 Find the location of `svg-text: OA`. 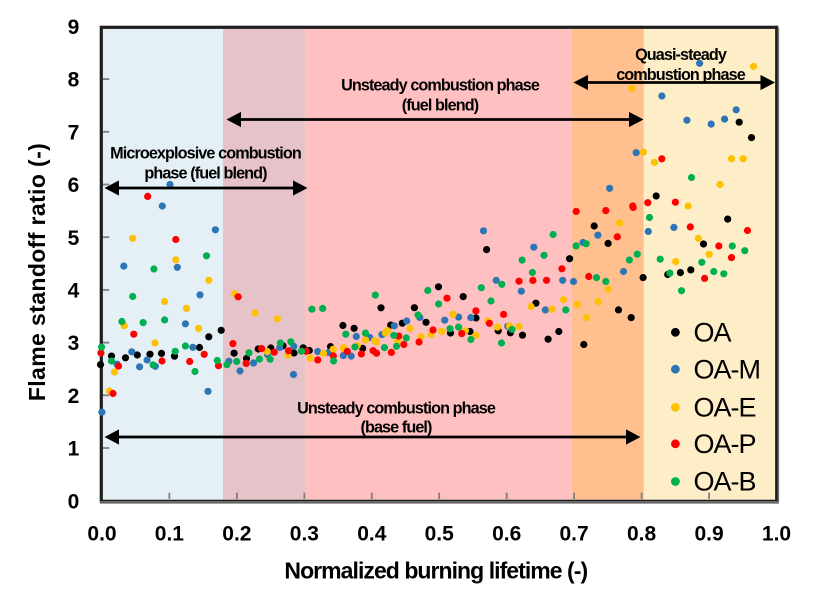

svg-text: OA is located at coordinates (713, 333).